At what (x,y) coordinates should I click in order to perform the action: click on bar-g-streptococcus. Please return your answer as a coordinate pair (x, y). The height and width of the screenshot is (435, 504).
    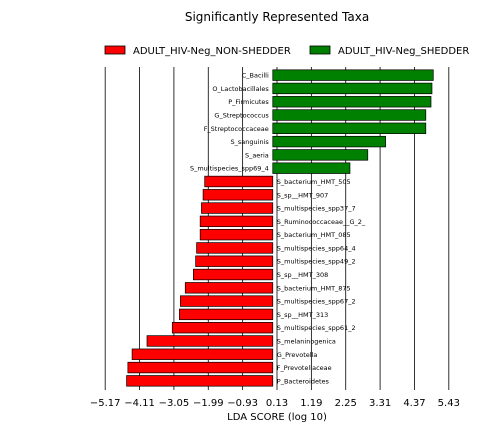
    Looking at the image, I should click on (349, 115).